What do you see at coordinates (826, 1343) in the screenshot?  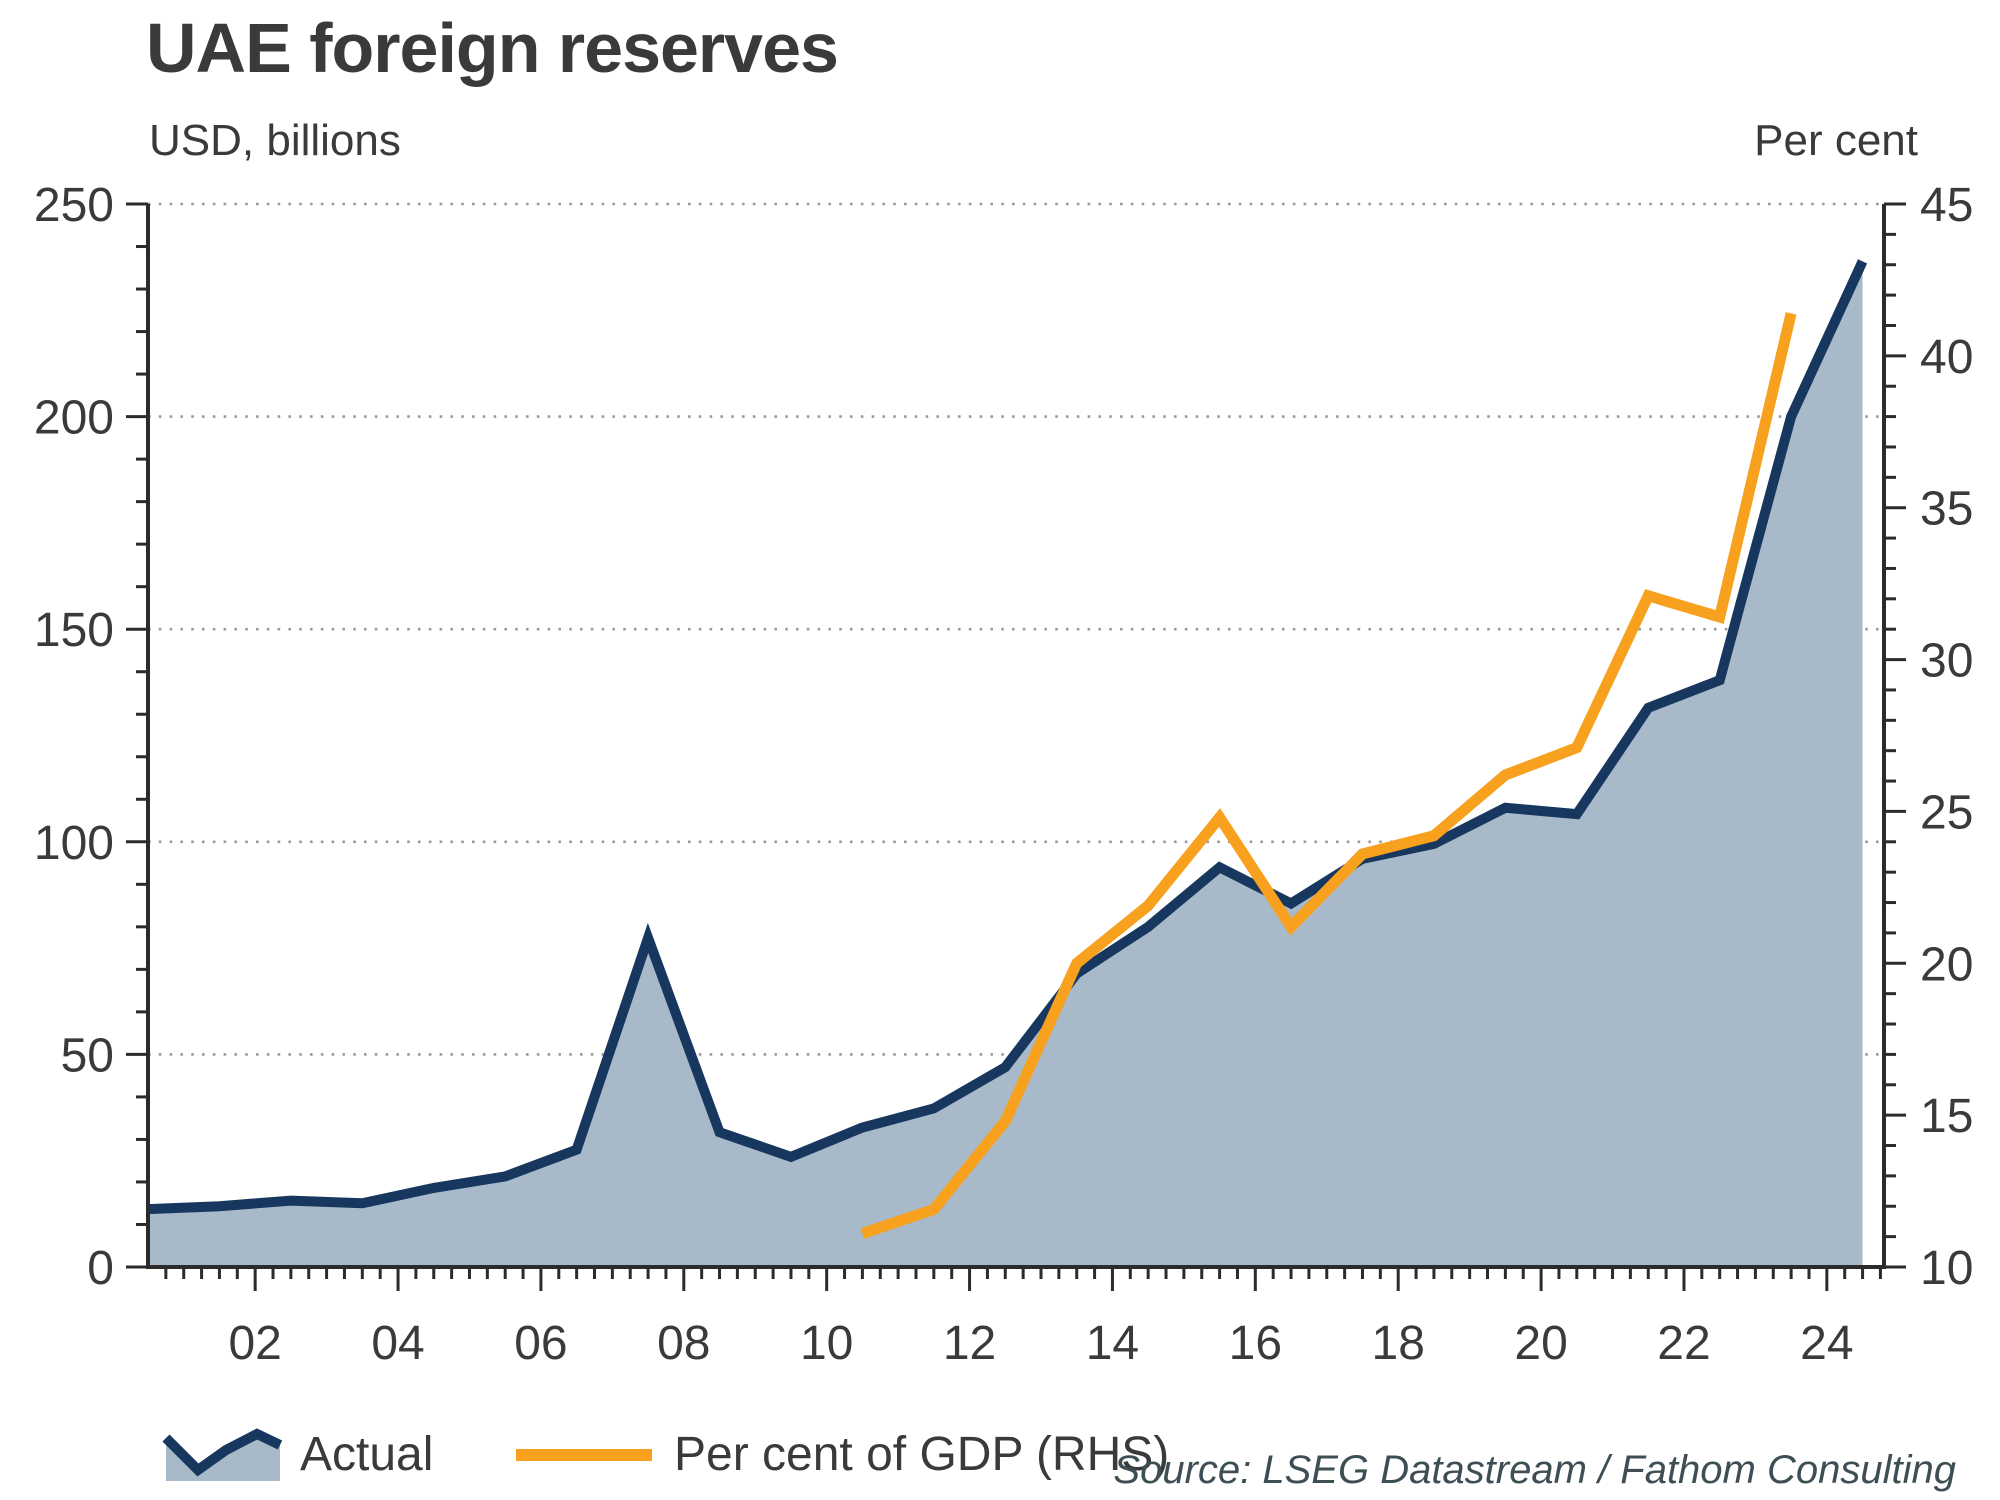 I see `x-tick-label-10: 10` at bounding box center [826, 1343].